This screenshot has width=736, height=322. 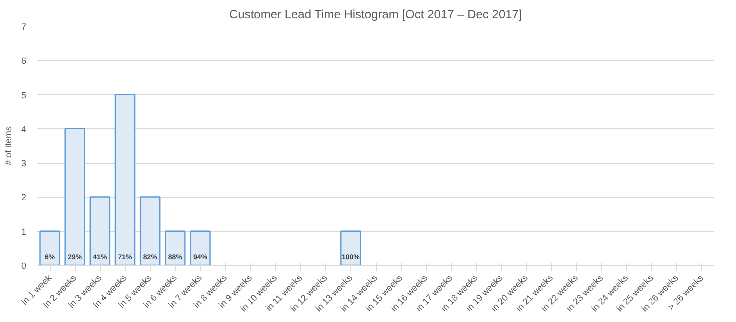 I want to click on y-tick-label: 5, so click(x=24, y=95).